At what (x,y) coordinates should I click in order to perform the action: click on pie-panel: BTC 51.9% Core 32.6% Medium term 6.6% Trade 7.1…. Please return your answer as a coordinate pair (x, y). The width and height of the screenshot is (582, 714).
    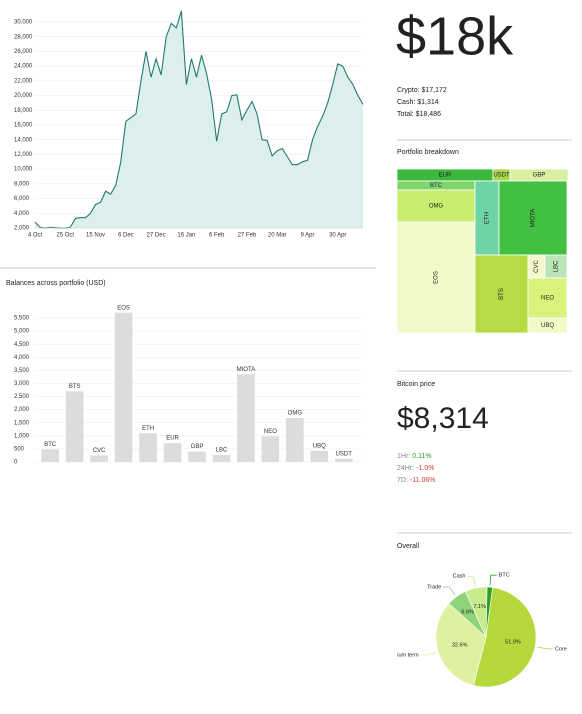
    Looking at the image, I should click on (482, 630).